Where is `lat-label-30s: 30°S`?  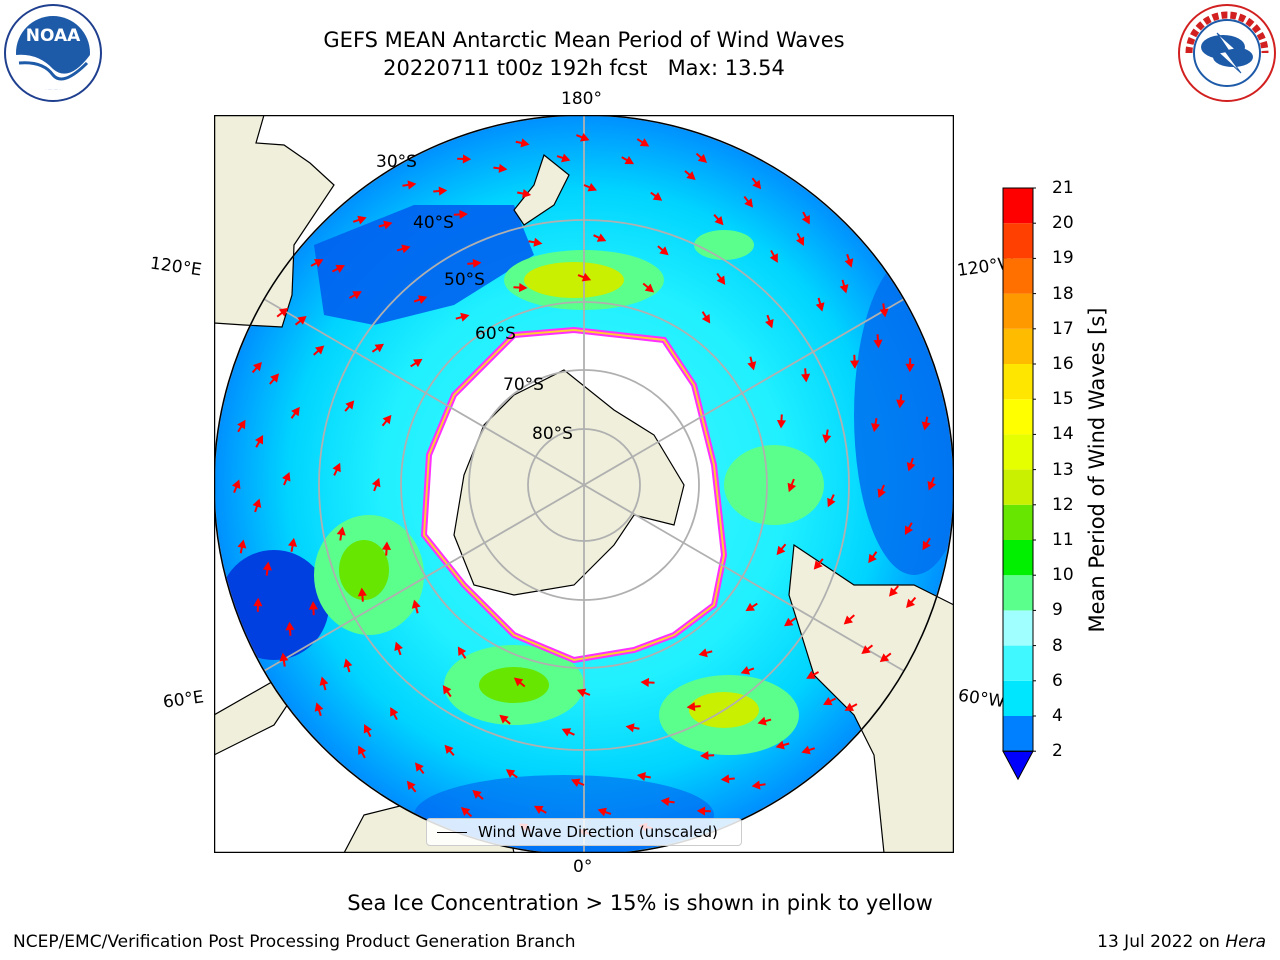 lat-label-30s: 30°S is located at coordinates (396, 162).